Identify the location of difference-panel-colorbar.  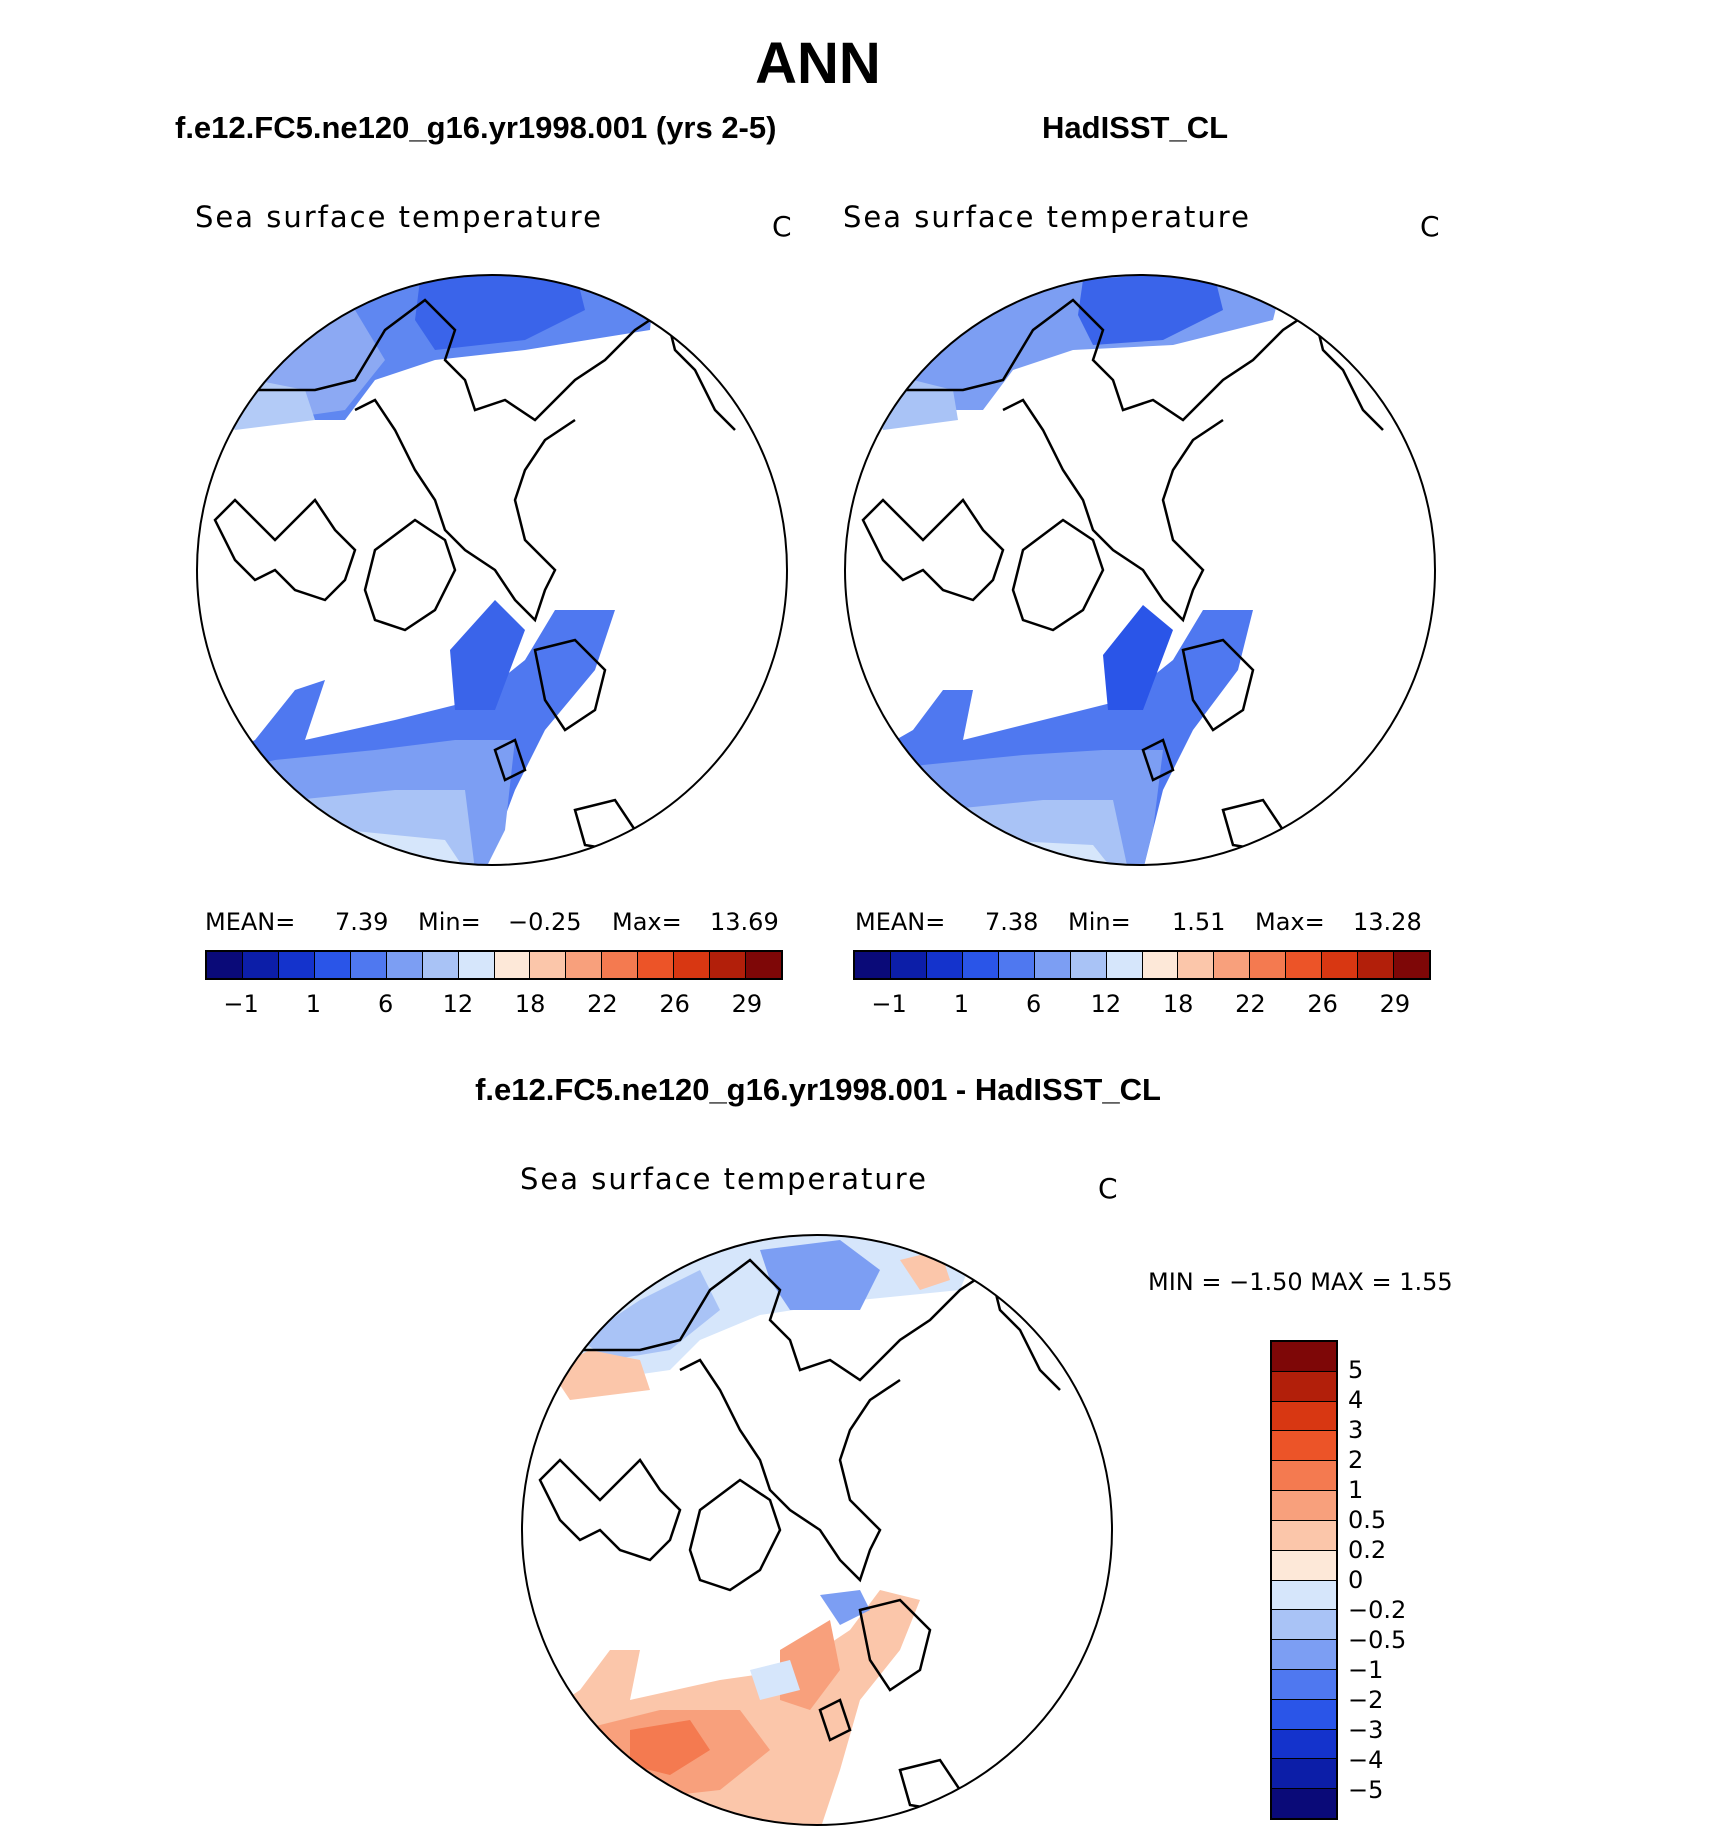
(1304, 1580).